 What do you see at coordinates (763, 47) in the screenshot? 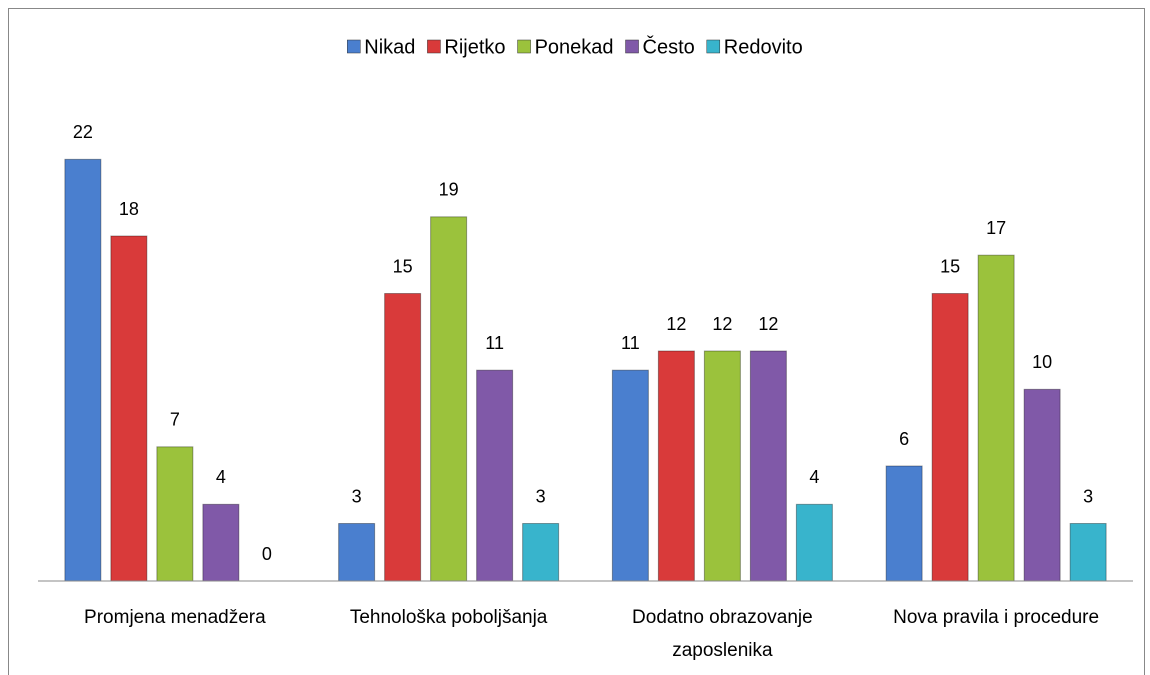
I see `legend-label: Redovito` at bounding box center [763, 47].